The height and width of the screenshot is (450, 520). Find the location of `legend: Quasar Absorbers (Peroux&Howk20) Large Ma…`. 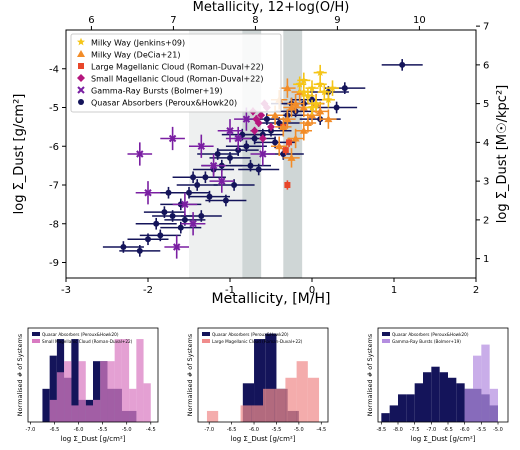

legend: Quasar Absorbers (Peroux&Howk20) Large Ma… is located at coordinates (252, 338).